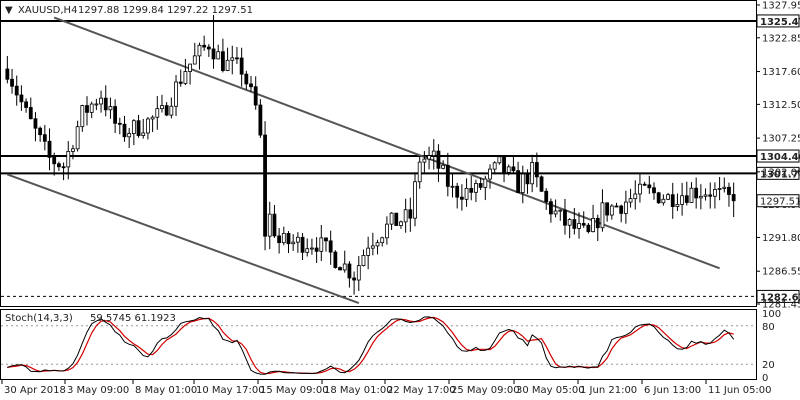  What do you see at coordinates (294, 390) in the screenshot?
I see `time-axis-label: 15 May 09:00` at bounding box center [294, 390].